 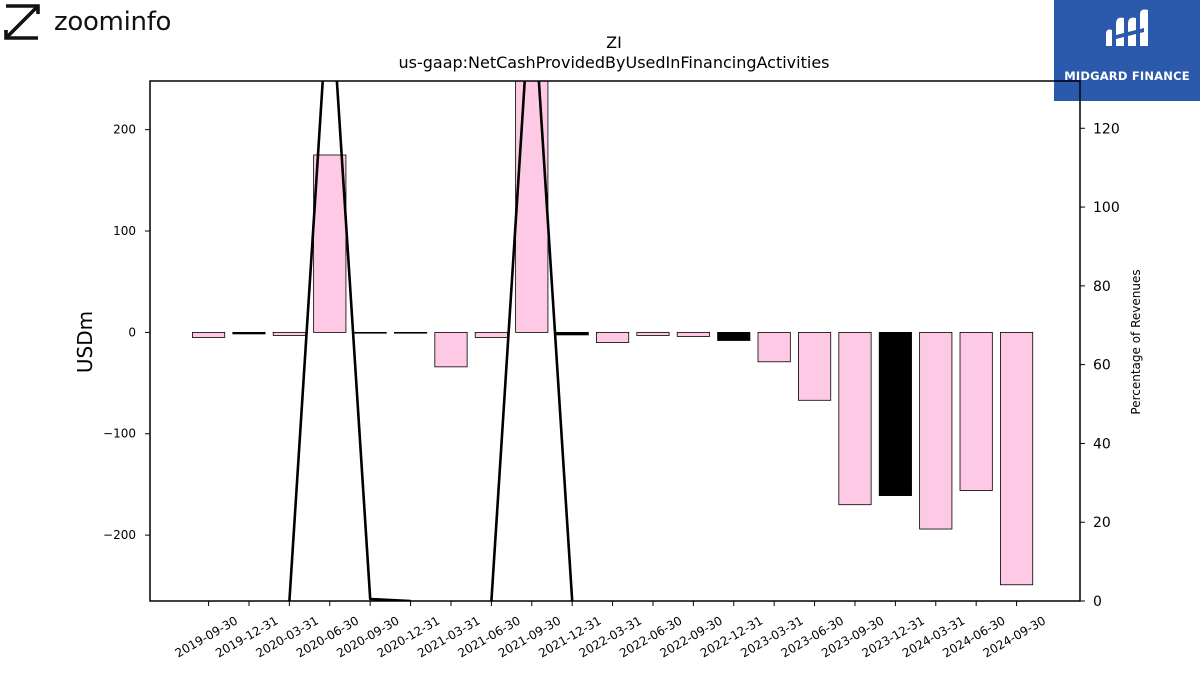 What do you see at coordinates (1102, 287) in the screenshot?
I see `y2-tick-label: 80` at bounding box center [1102, 287].